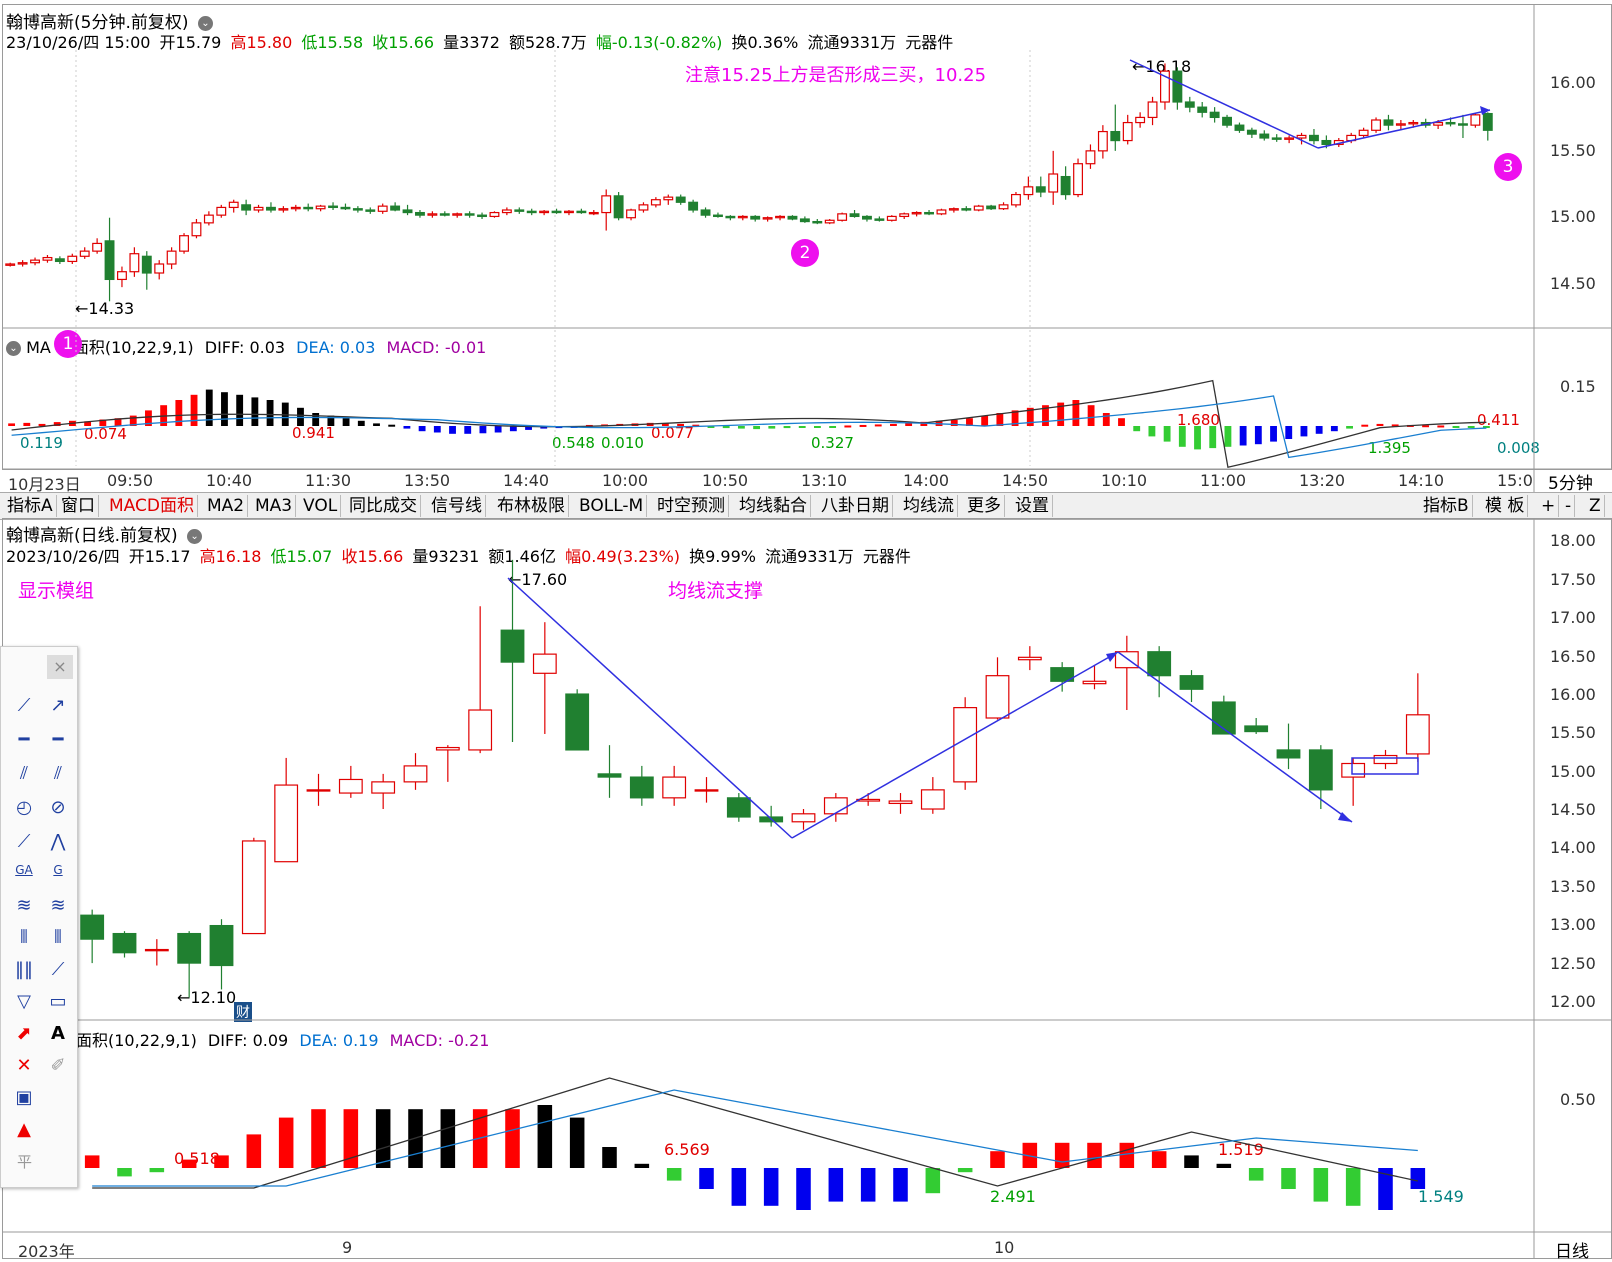  Describe the element at coordinates (195, 536) in the screenshot. I see `daily-dropdown-icon: ⌄` at that location.